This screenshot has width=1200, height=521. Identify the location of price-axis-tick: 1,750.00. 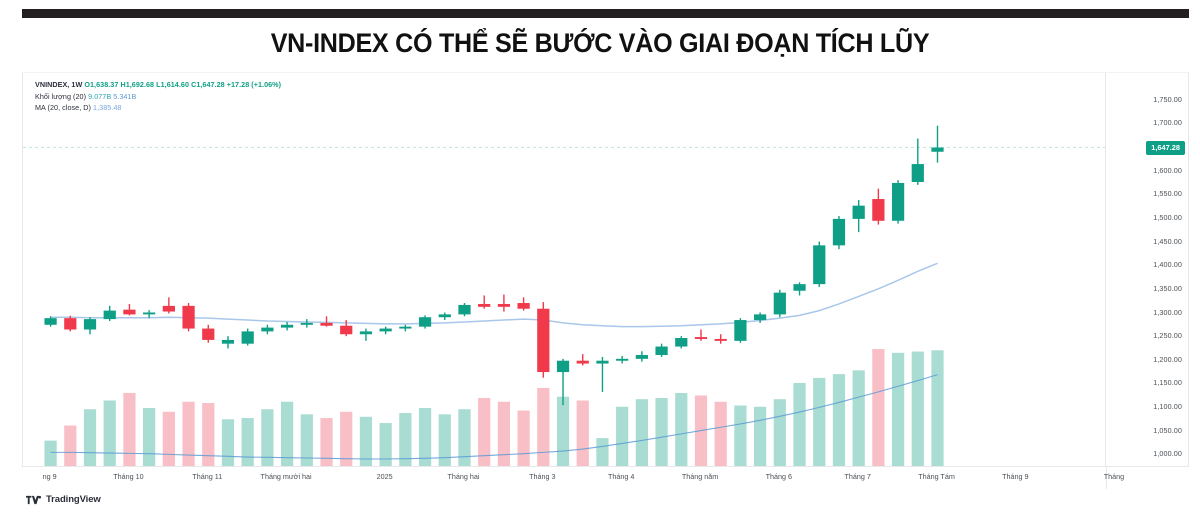
(1167, 99).